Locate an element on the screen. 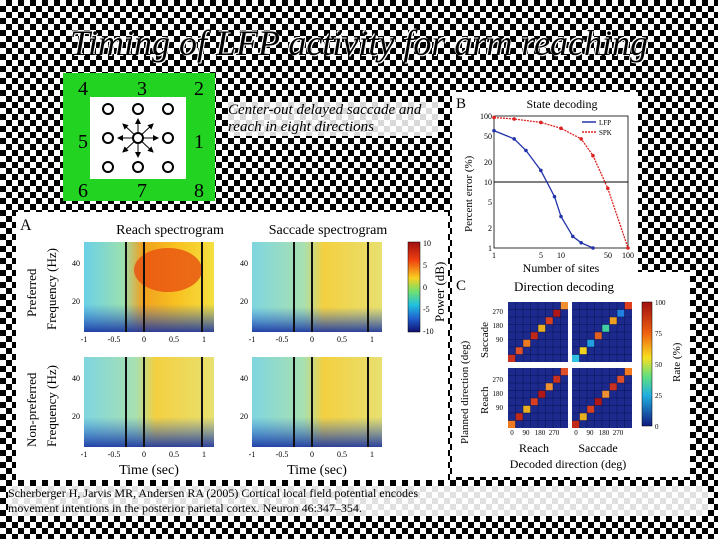 The width and height of the screenshot is (718, 539). fixation-ring is located at coordinates (138, 138).